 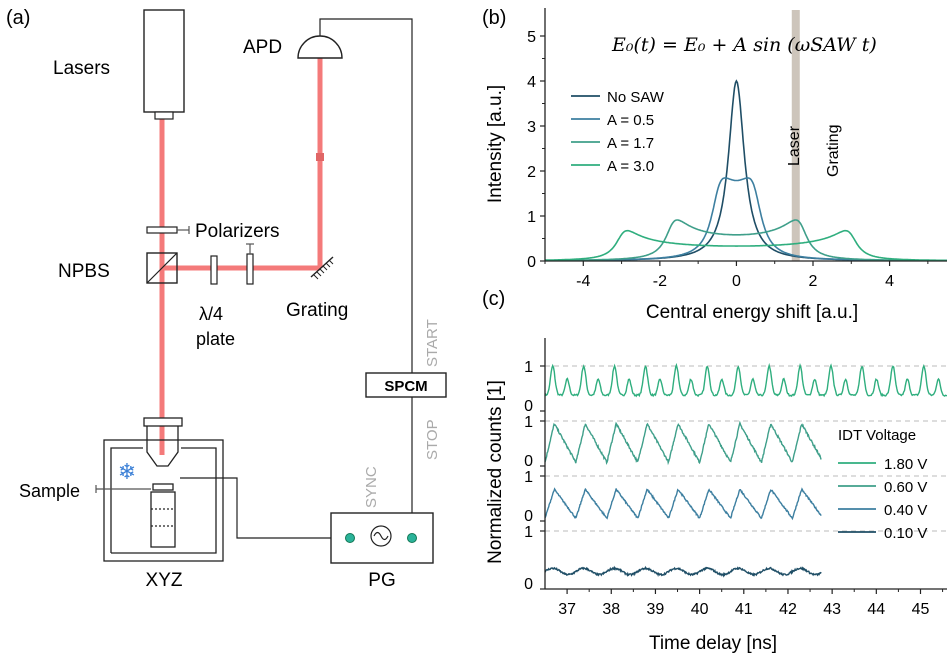 What do you see at coordinates (164, 115) in the screenshot?
I see `laser-aperture` at bounding box center [164, 115].